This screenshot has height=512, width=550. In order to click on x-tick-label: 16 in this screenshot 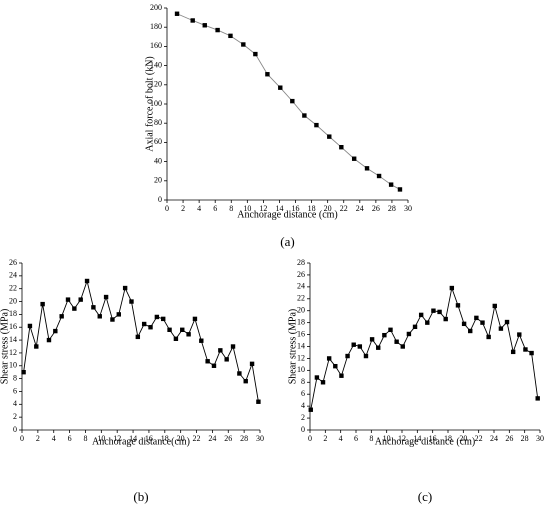, I will do `click(149, 438)`.